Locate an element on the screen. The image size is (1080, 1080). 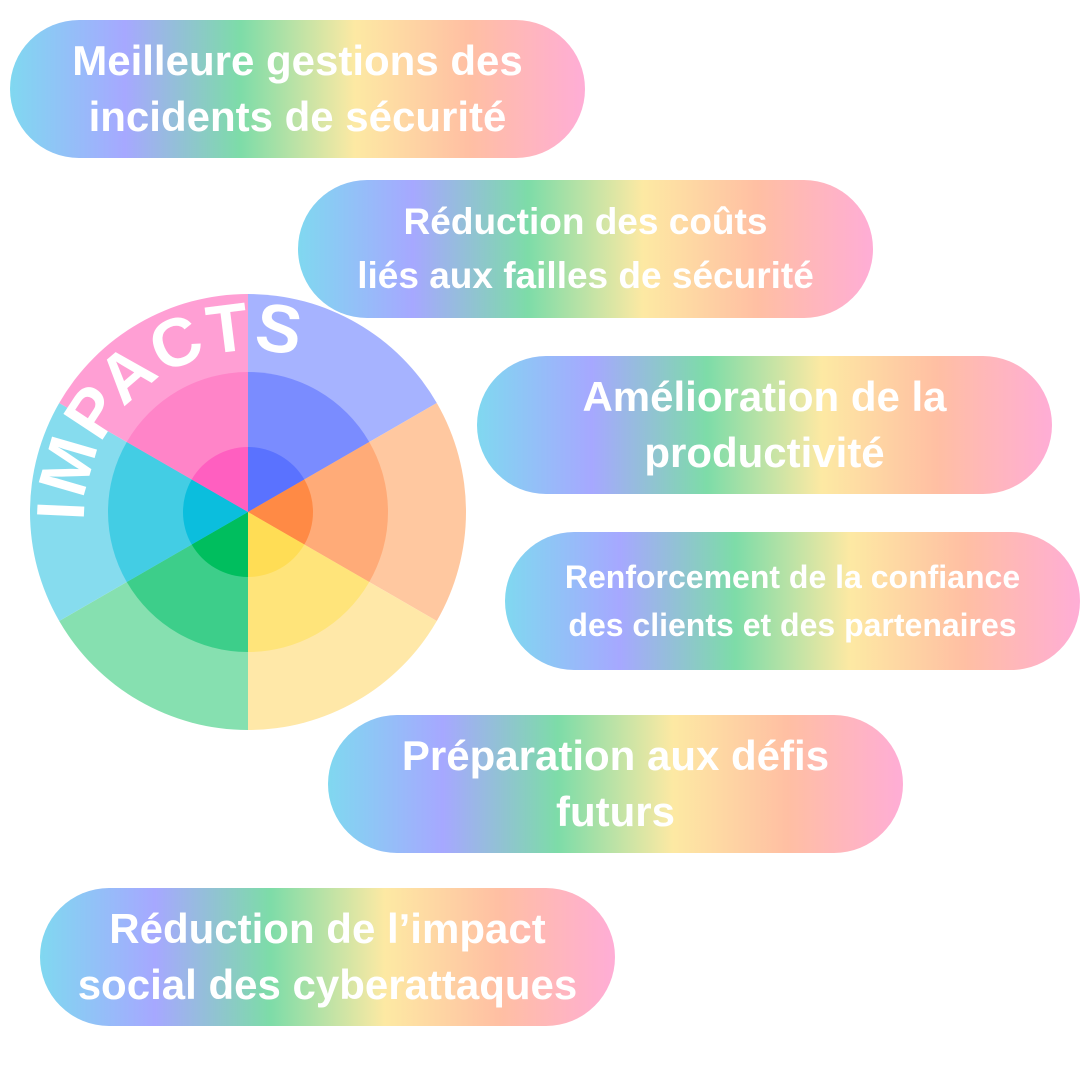
pill-line: social des cyberattaques is located at coordinates (327, 984).